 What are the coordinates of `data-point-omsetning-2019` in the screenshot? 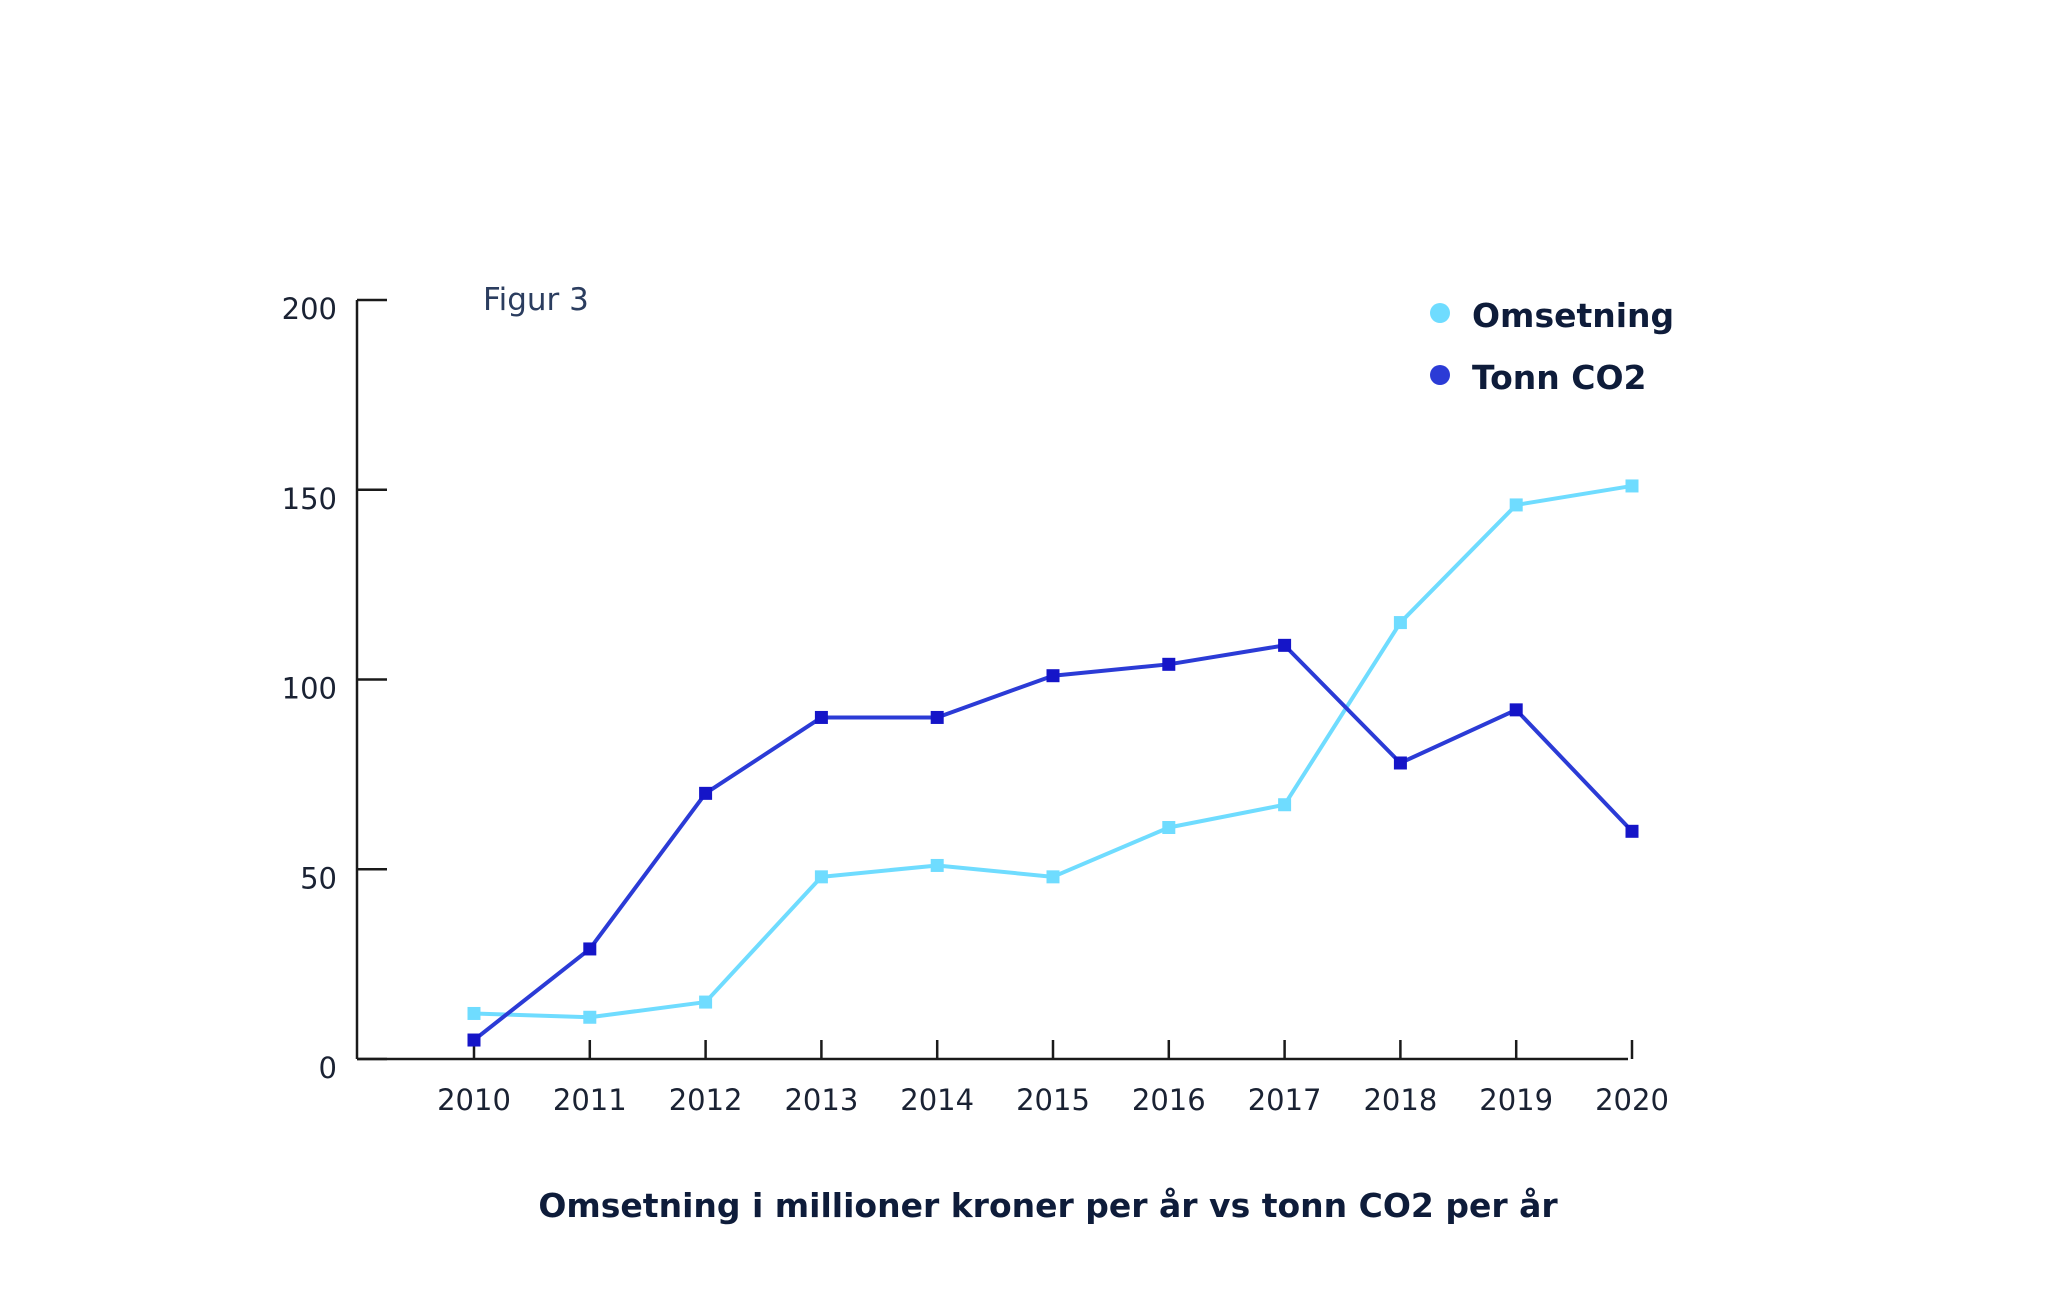 It's located at (1516, 505).